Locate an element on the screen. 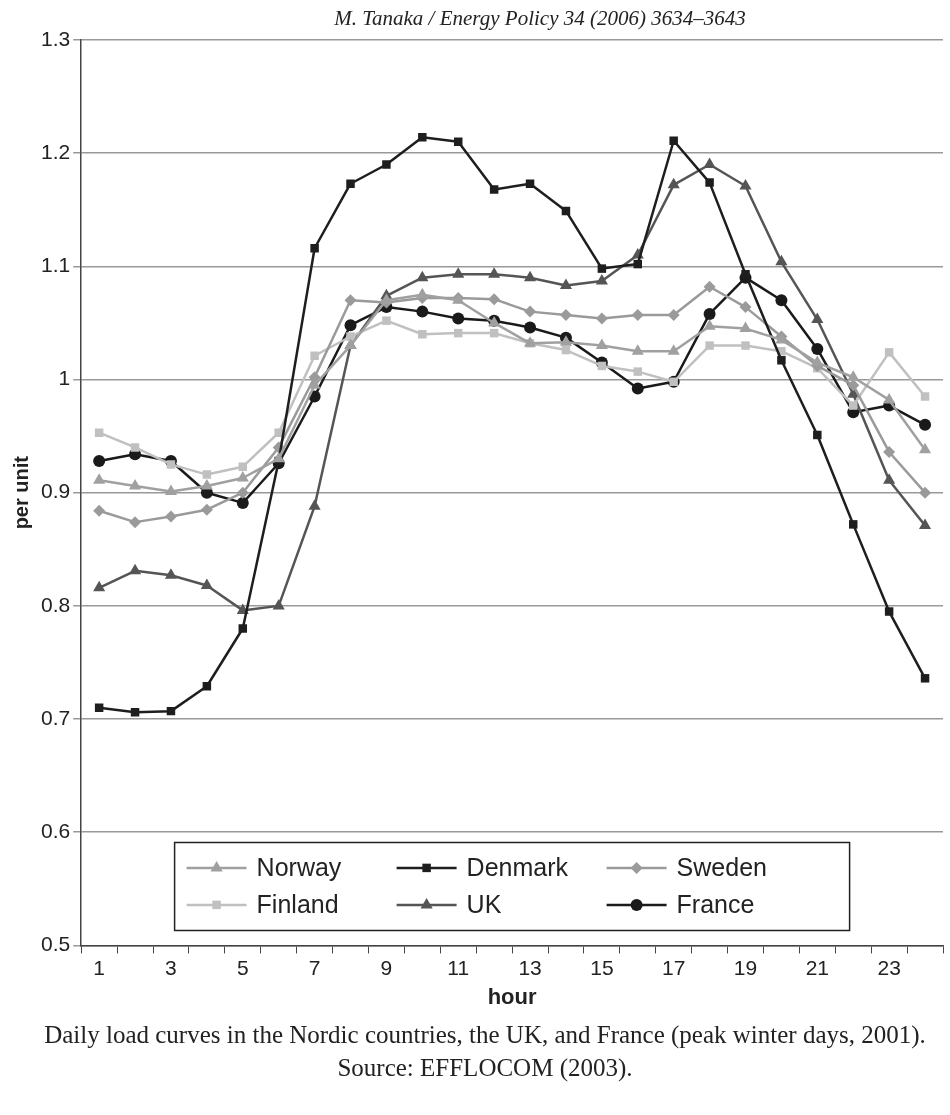 This screenshot has width=950, height=1115. y-tick-label: 1.1 is located at coordinates (55, 265).